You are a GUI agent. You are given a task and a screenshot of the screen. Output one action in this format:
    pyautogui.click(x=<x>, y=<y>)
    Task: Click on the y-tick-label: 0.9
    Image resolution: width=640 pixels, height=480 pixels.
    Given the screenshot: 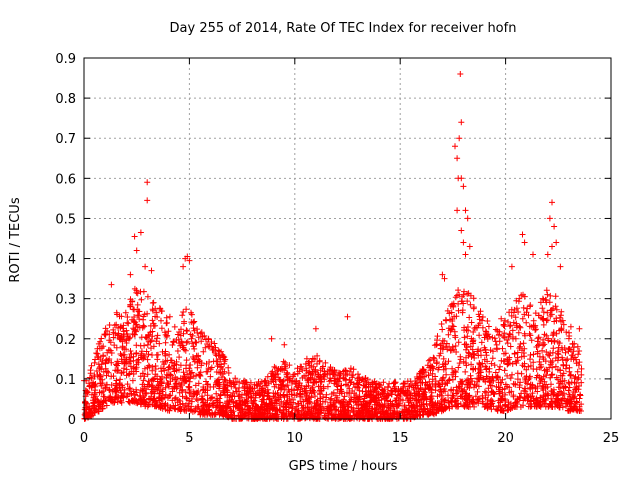 What is the action you would take?
    pyautogui.click(x=65, y=59)
    